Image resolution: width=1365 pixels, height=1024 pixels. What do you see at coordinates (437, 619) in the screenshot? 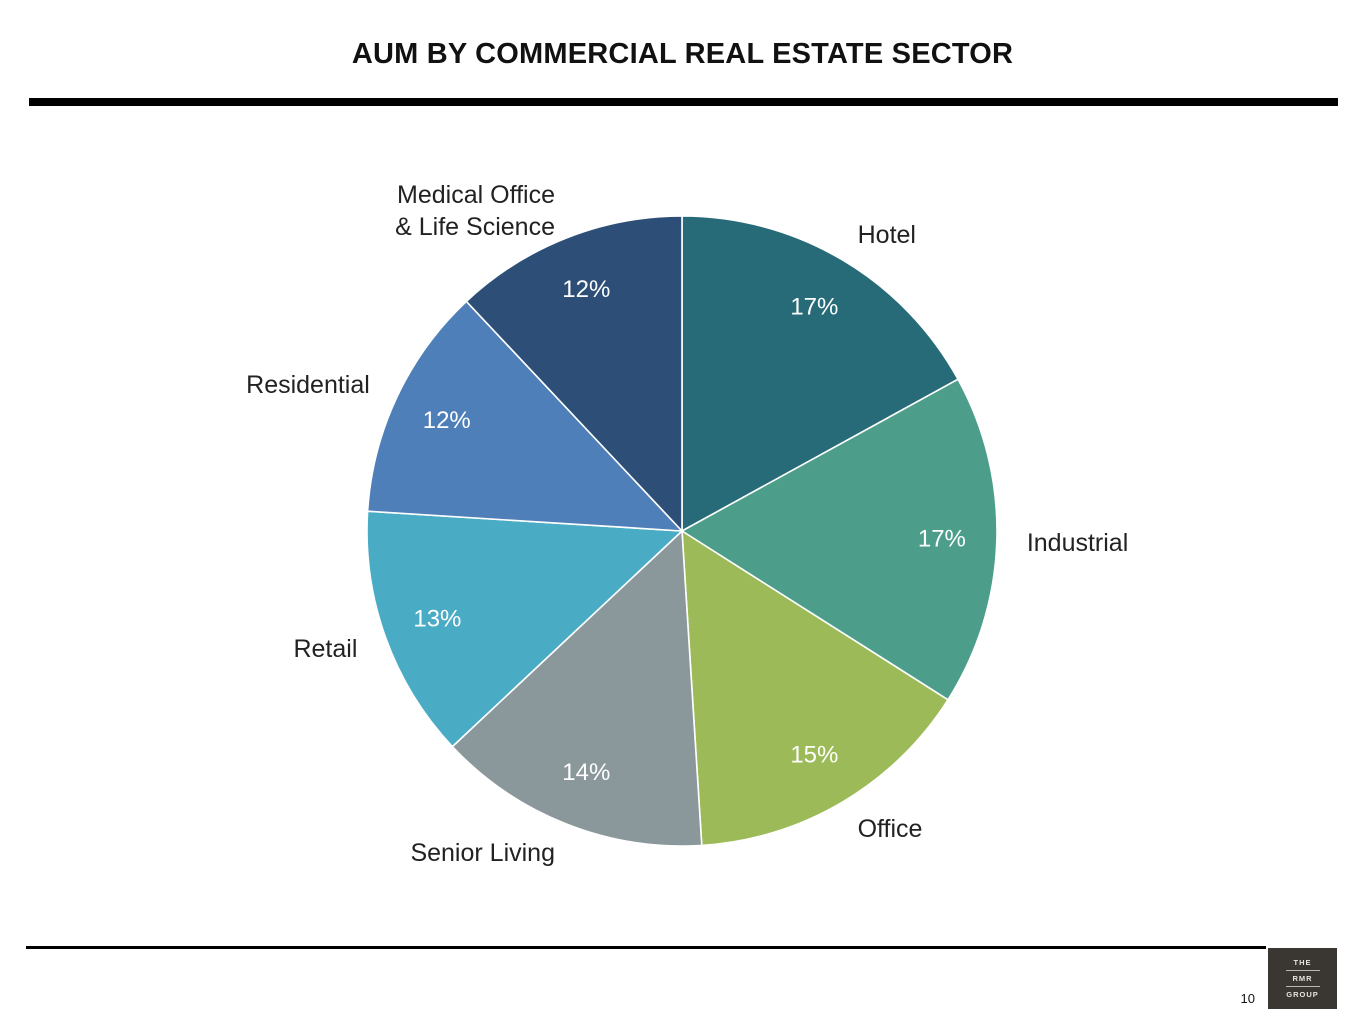
I see `data-label-retail: 13%` at bounding box center [437, 619].